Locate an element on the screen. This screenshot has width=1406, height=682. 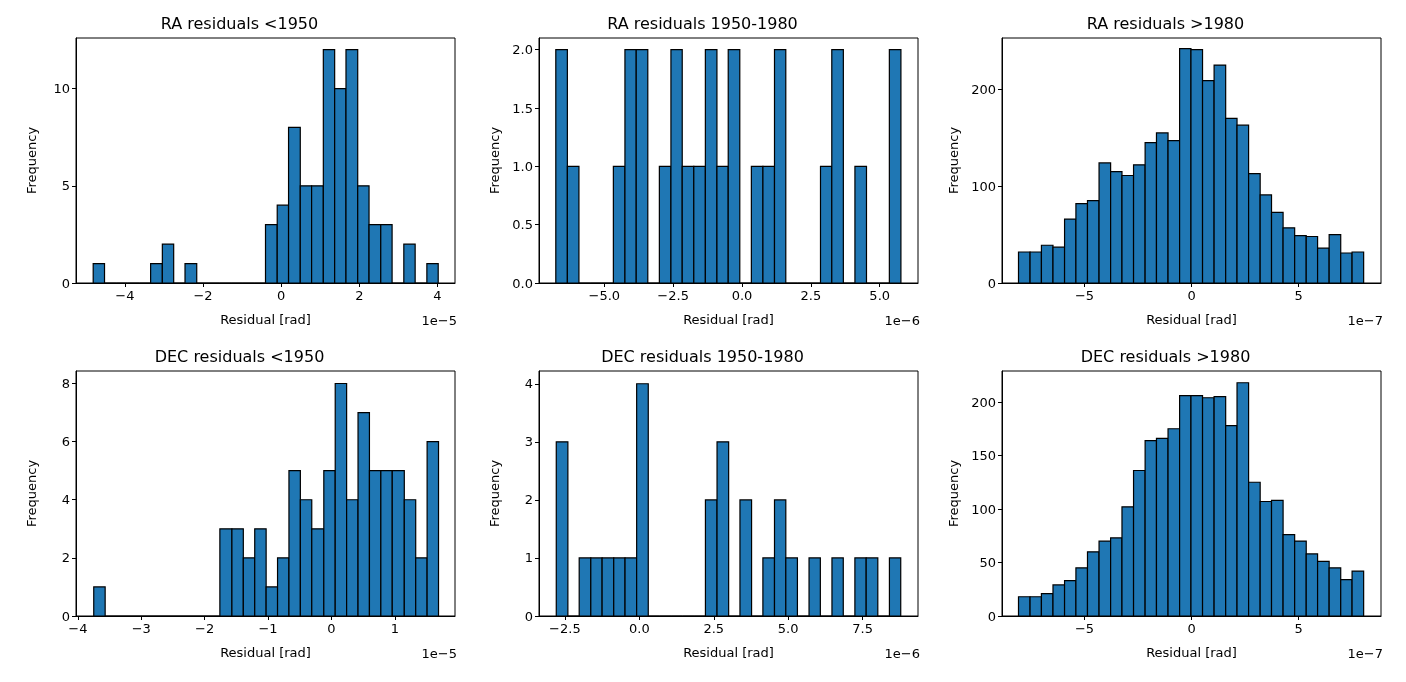
x-tick-label: −1 is located at coordinates (268, 628).